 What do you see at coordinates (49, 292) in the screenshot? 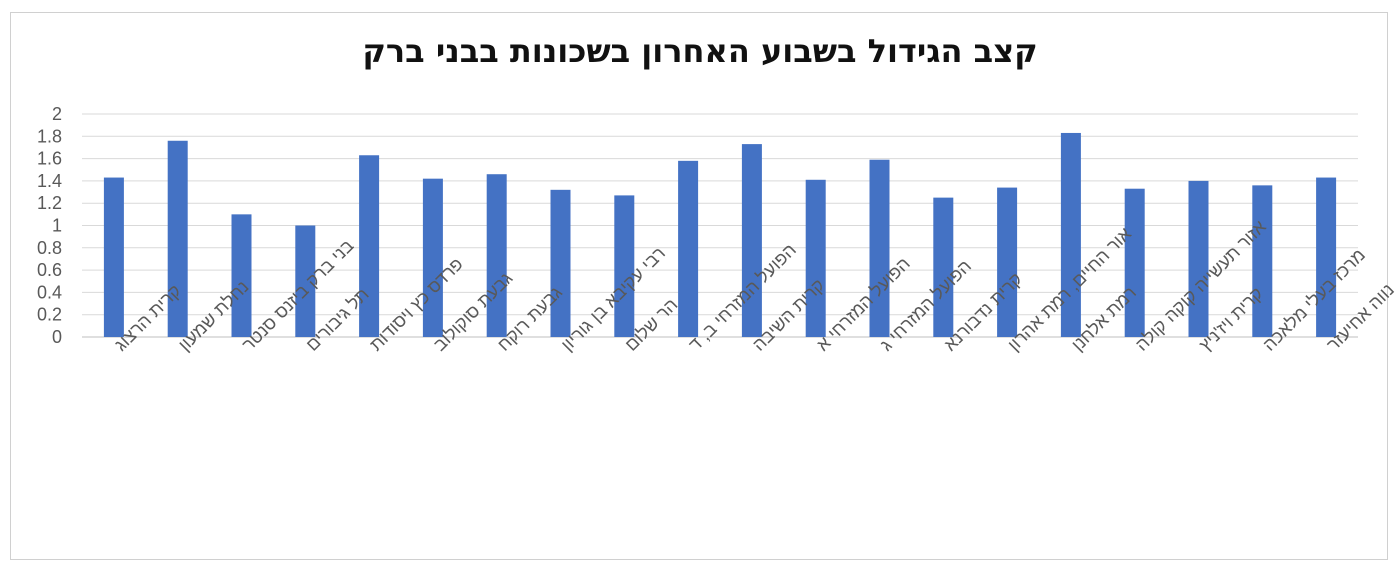
I see `y-tick-label: 0.4` at bounding box center [49, 292].